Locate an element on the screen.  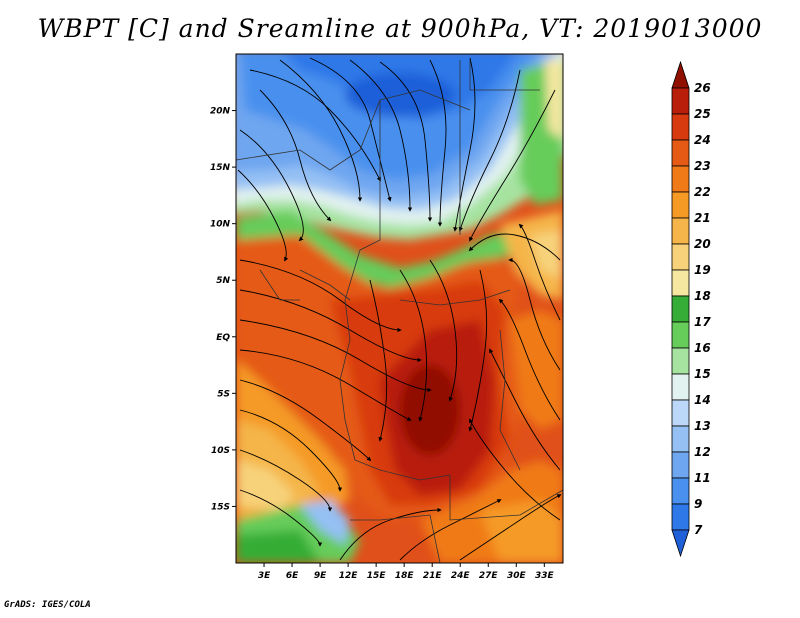
lon-tick-label: 12E is located at coordinates (349, 576).